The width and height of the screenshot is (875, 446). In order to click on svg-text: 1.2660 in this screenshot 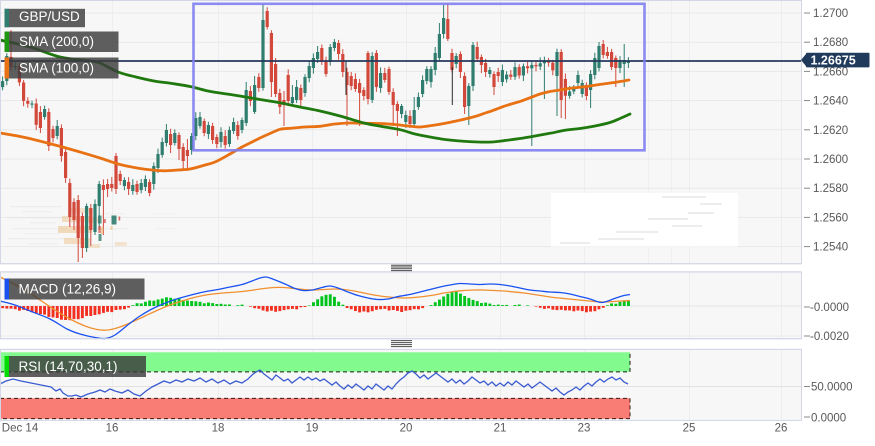, I will do `click(830, 72)`.